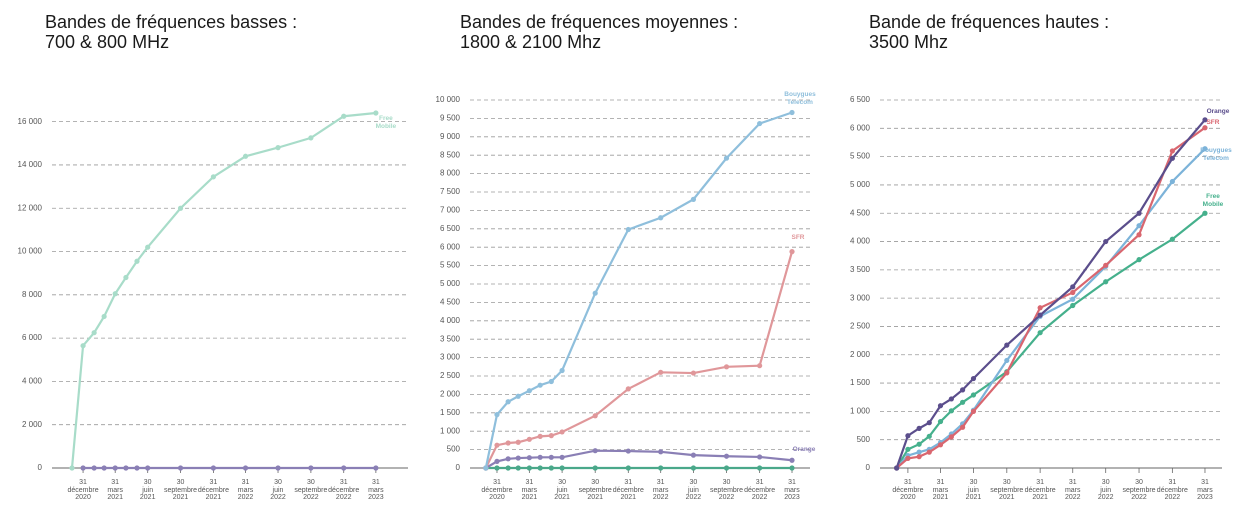 Image resolution: width=1254 pixels, height=519 pixels. What do you see at coordinates (450, 136) in the screenshot?
I see `y-tick-label: 9 000` at bounding box center [450, 136].